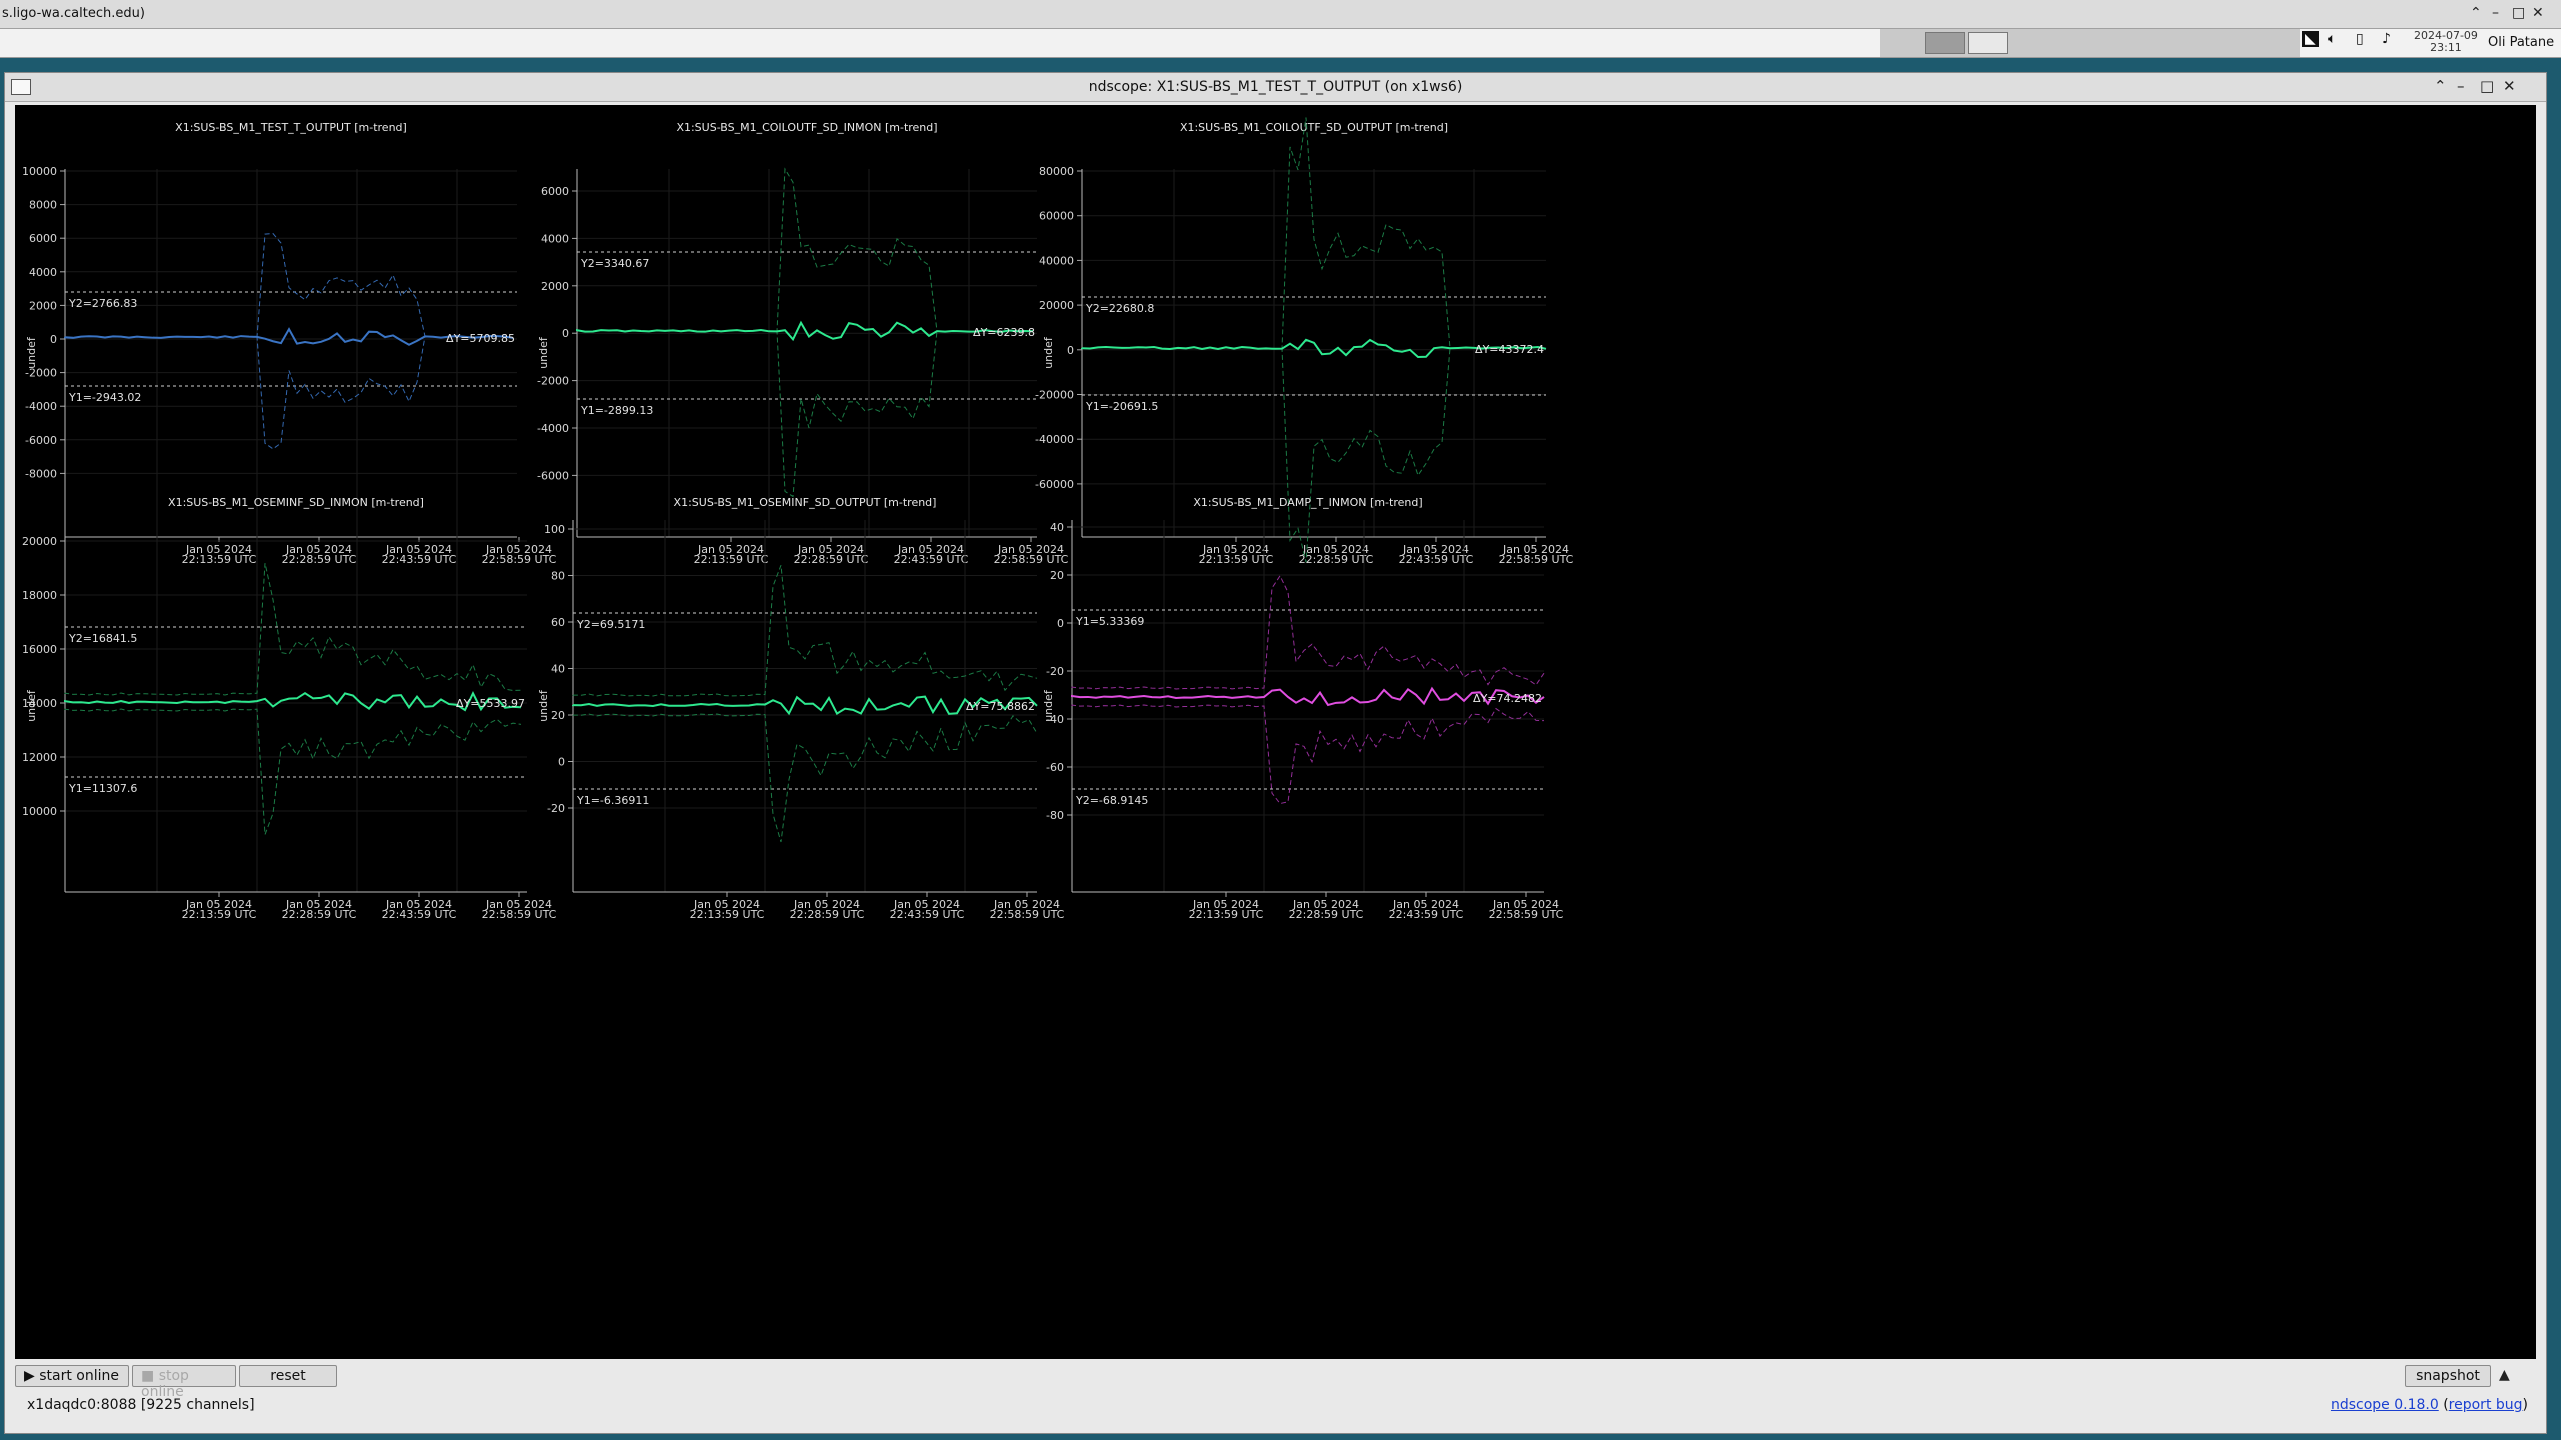 The height and width of the screenshot is (1440, 2561). What do you see at coordinates (553, 475) in the screenshot?
I see `y-tick-label: -6000` at bounding box center [553, 475].